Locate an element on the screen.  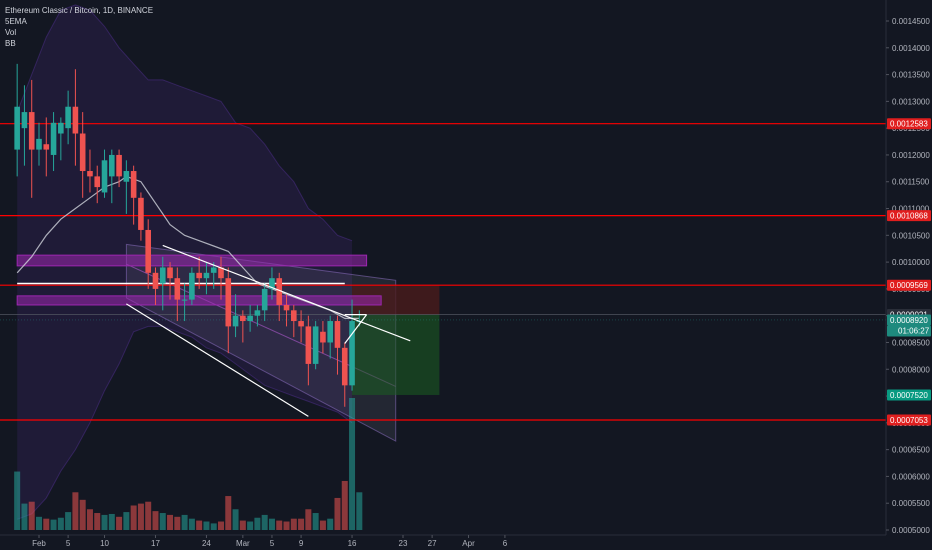
price-tick-label: 0.0014000 is located at coordinates (911, 48).